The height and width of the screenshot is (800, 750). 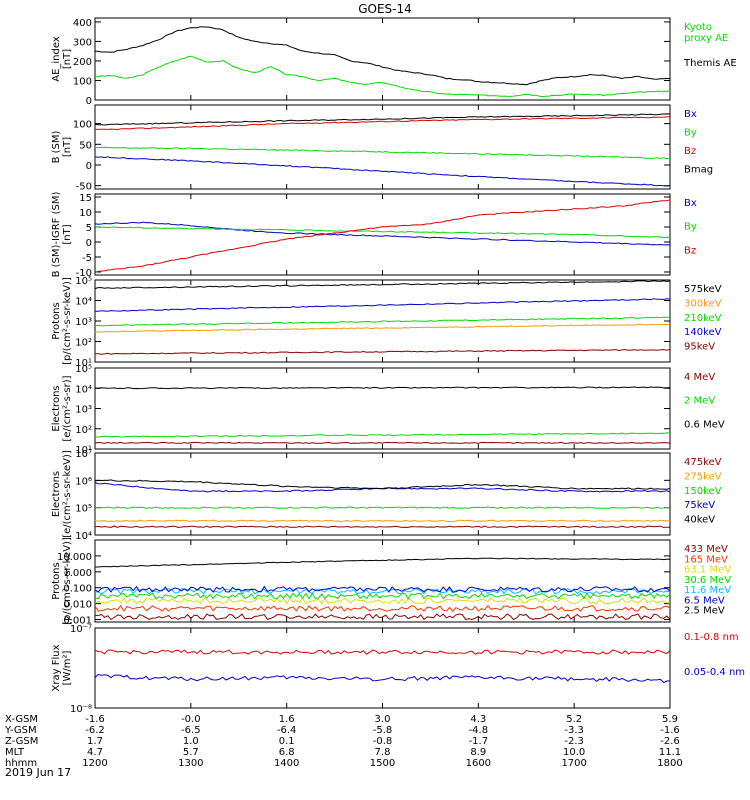 What do you see at coordinates (191, 752) in the screenshot?
I see `orbit-value: 5.7` at bounding box center [191, 752].